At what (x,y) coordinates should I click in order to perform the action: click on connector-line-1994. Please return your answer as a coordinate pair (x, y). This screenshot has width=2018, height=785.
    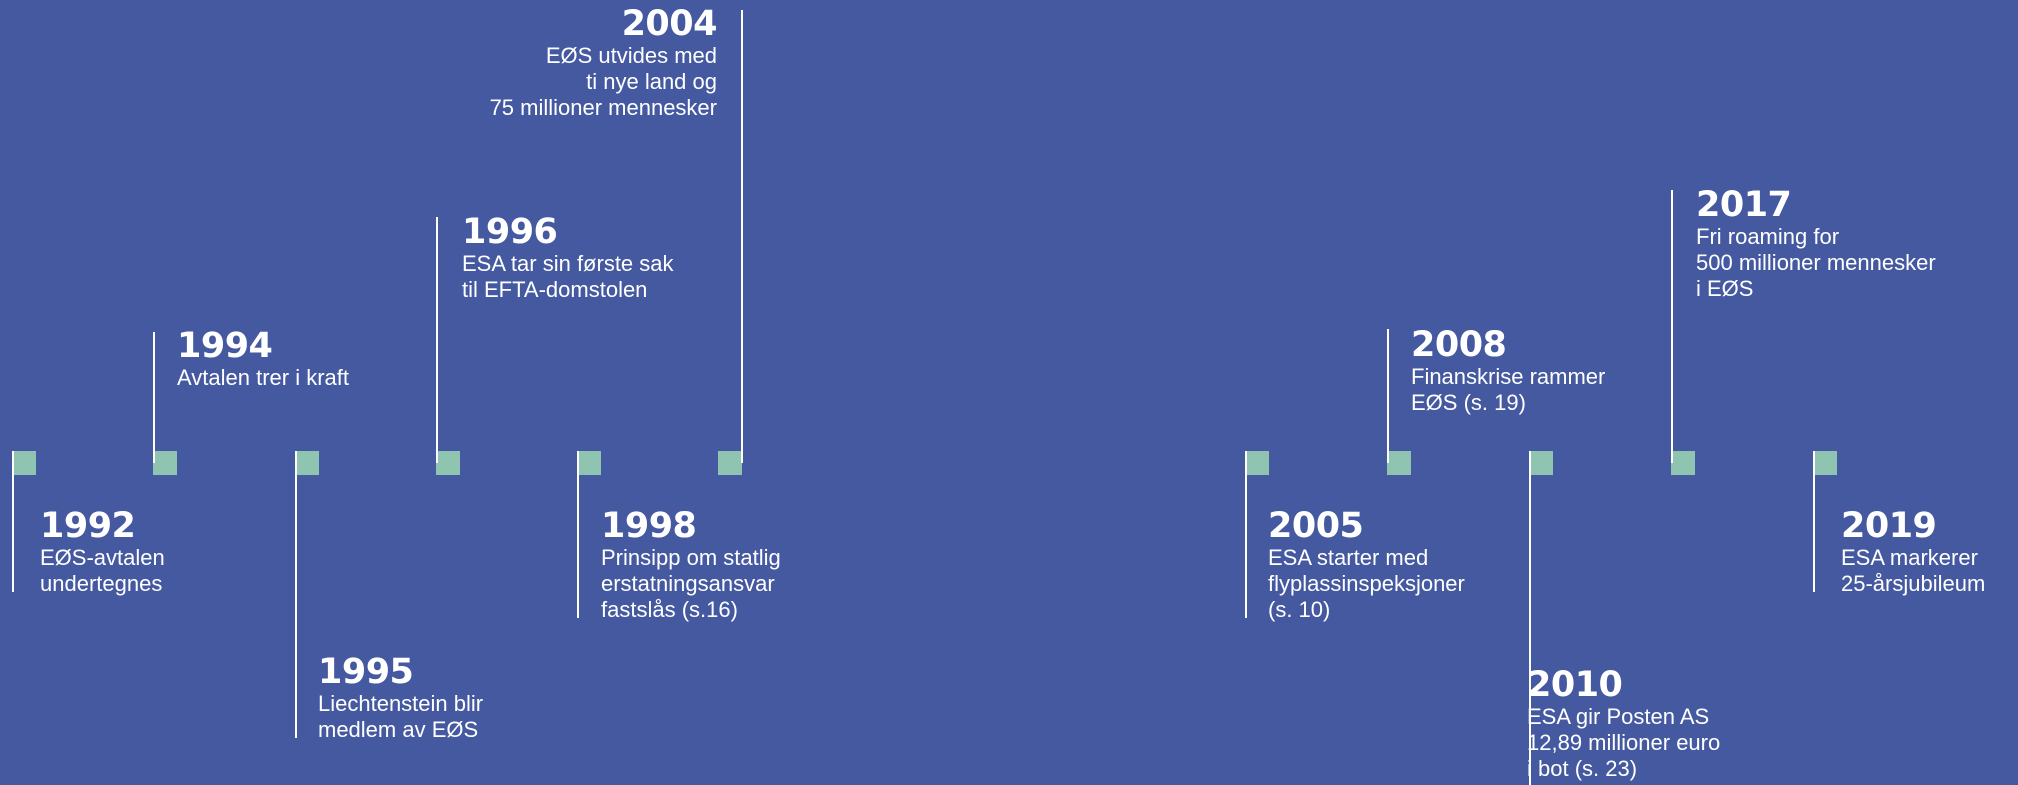
    Looking at the image, I should click on (154, 397).